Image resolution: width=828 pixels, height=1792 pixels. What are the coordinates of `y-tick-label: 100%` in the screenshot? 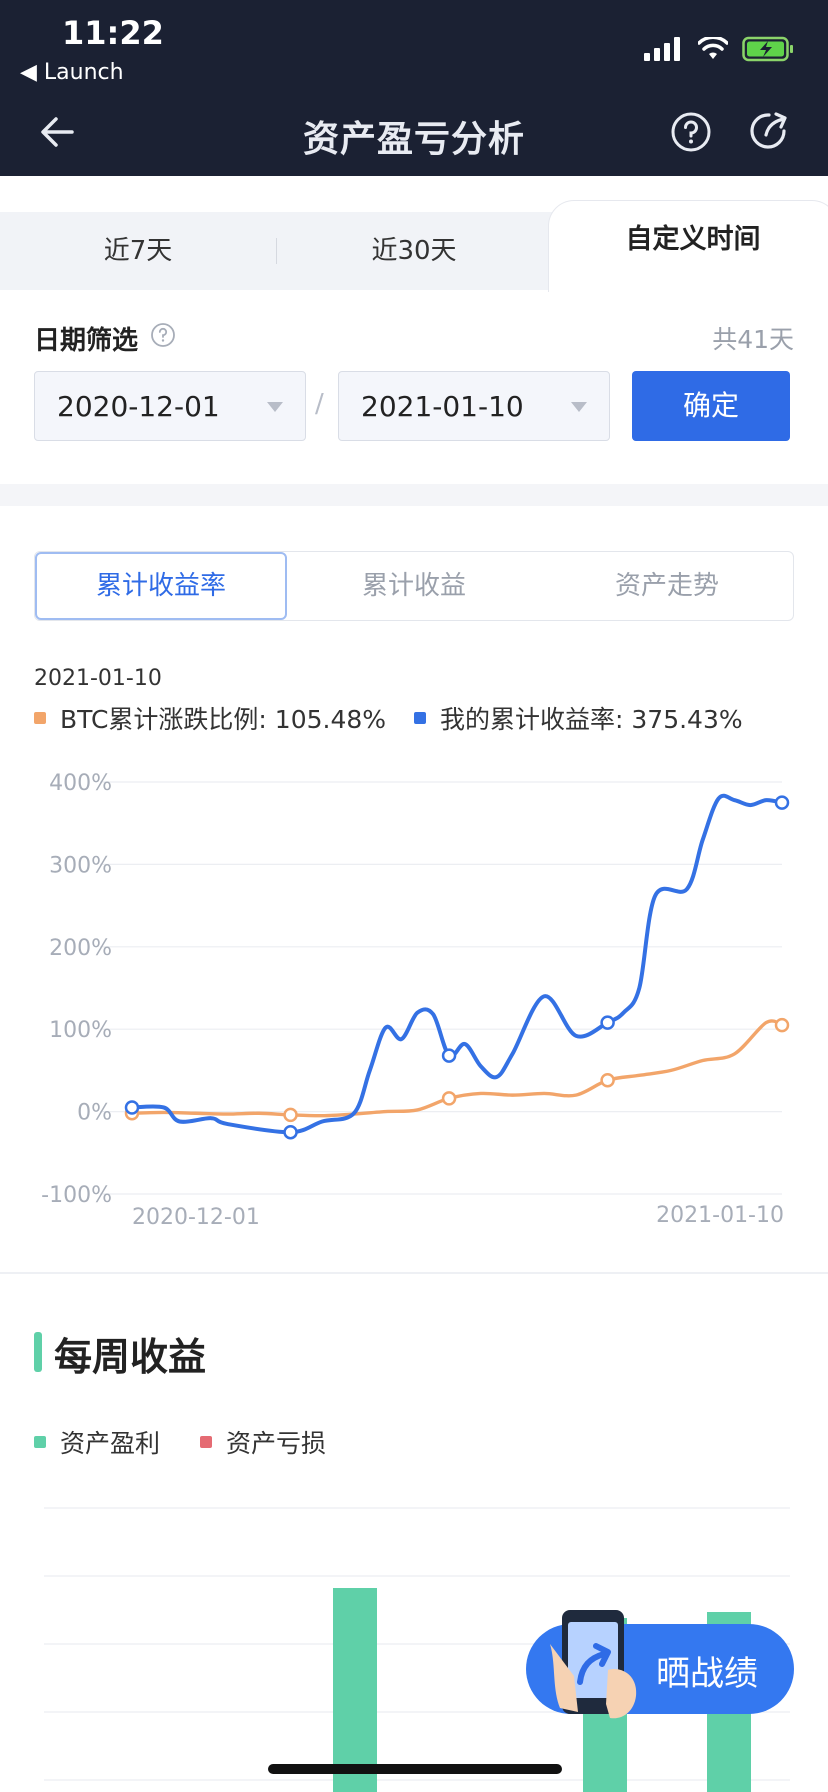 It's located at (80, 1030).